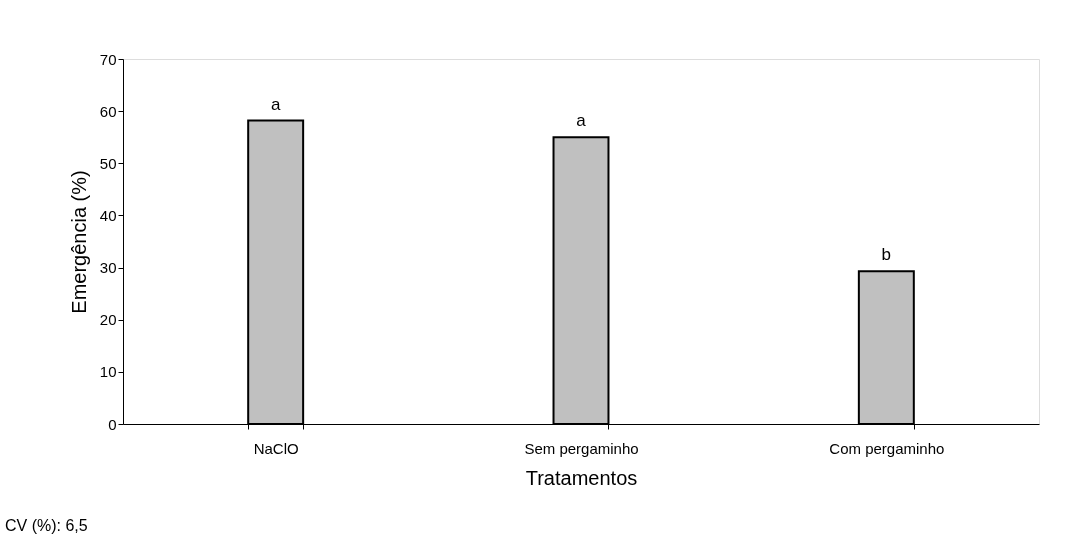 This screenshot has width=1091, height=540. What do you see at coordinates (108, 59) in the screenshot?
I see `y-tick-label: 70` at bounding box center [108, 59].